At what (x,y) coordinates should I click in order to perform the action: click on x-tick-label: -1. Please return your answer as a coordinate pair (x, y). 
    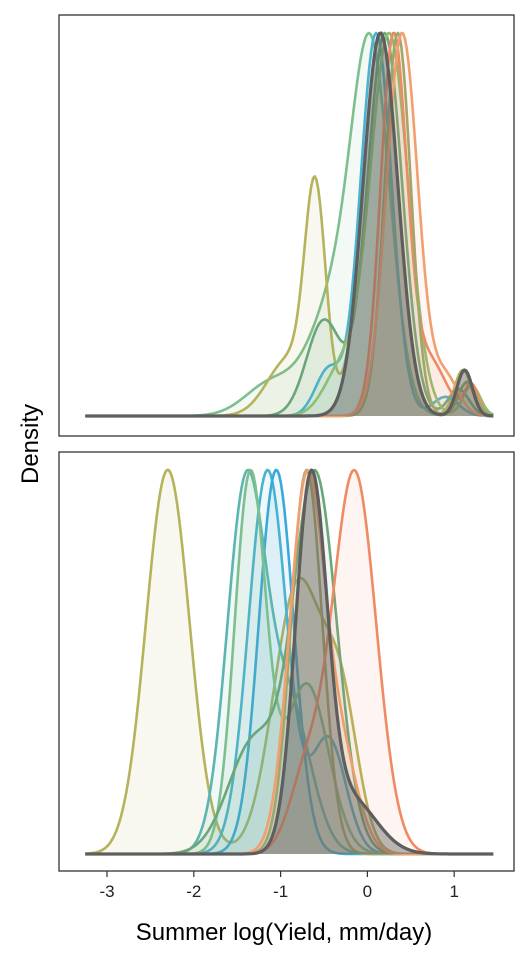
    Looking at the image, I should click on (280, 891).